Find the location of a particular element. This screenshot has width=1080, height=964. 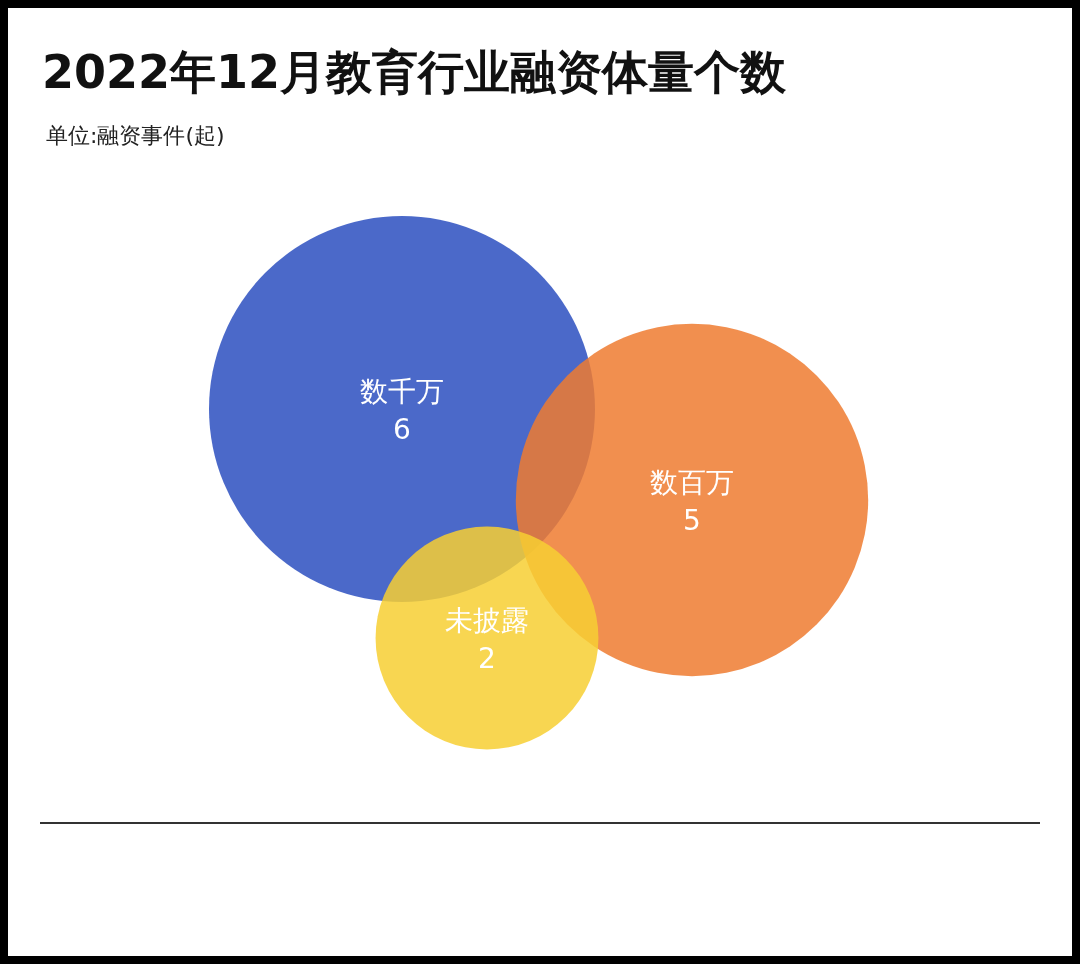

data-label: 6 is located at coordinates (402, 429).